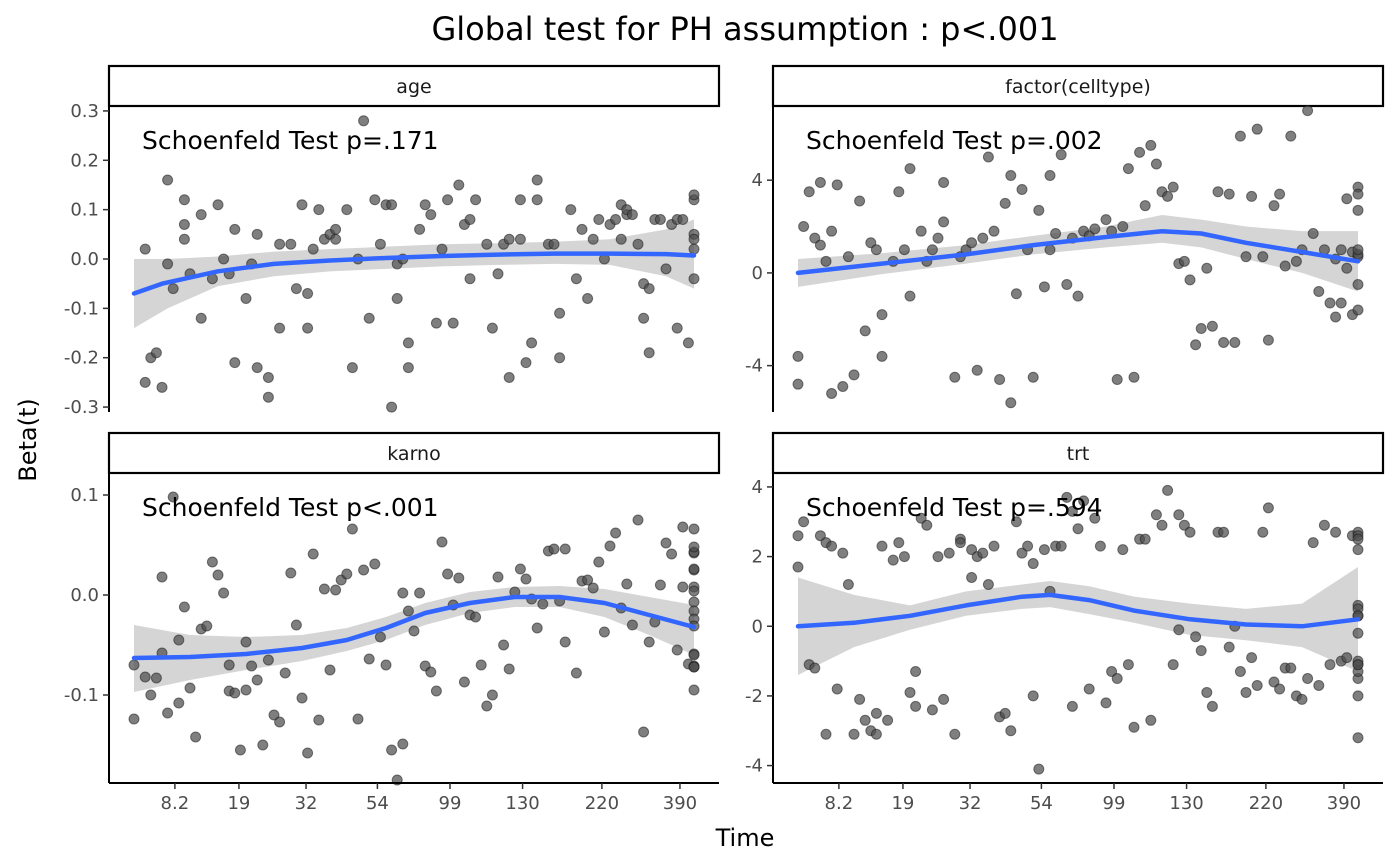 This screenshot has height=866, width=1400. I want to click on y-tick-label: 0.0, so click(84, 595).